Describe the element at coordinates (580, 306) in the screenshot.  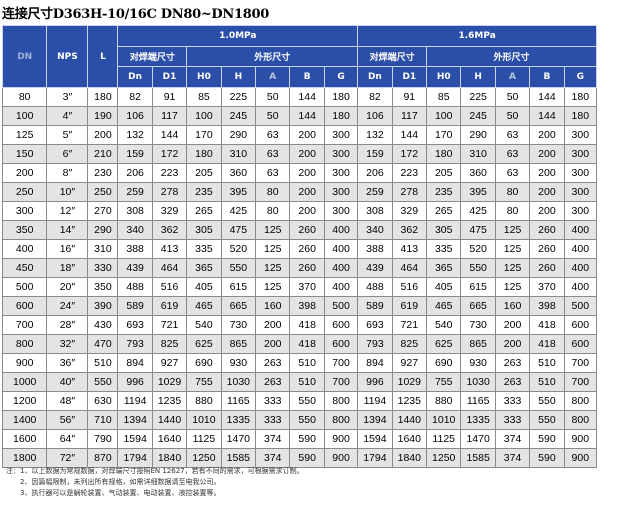
I see `table-cell: 500` at that location.